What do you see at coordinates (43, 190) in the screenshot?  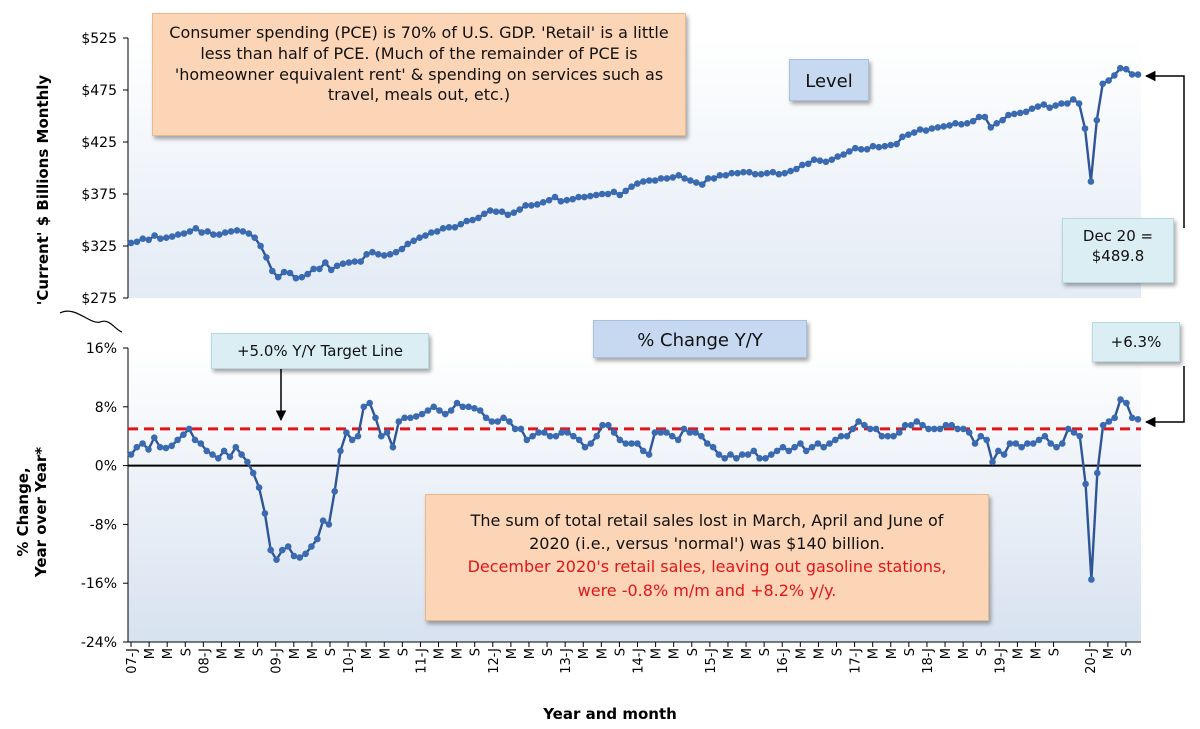 I see `level-y-axis-title: 'Current' $ Billions Monthly` at bounding box center [43, 190].